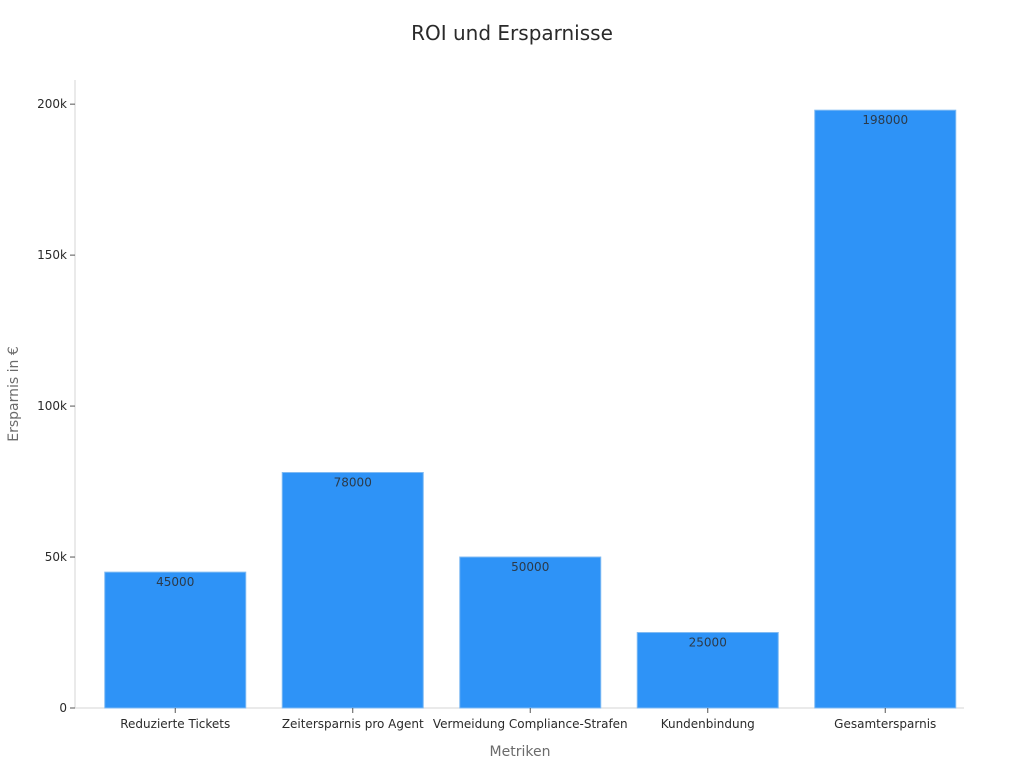 Image resolution: width=1024 pixels, height=768 pixels. What do you see at coordinates (530, 724) in the screenshot?
I see `x-tick-label: Vermeidung Compliance-Strafen` at bounding box center [530, 724].